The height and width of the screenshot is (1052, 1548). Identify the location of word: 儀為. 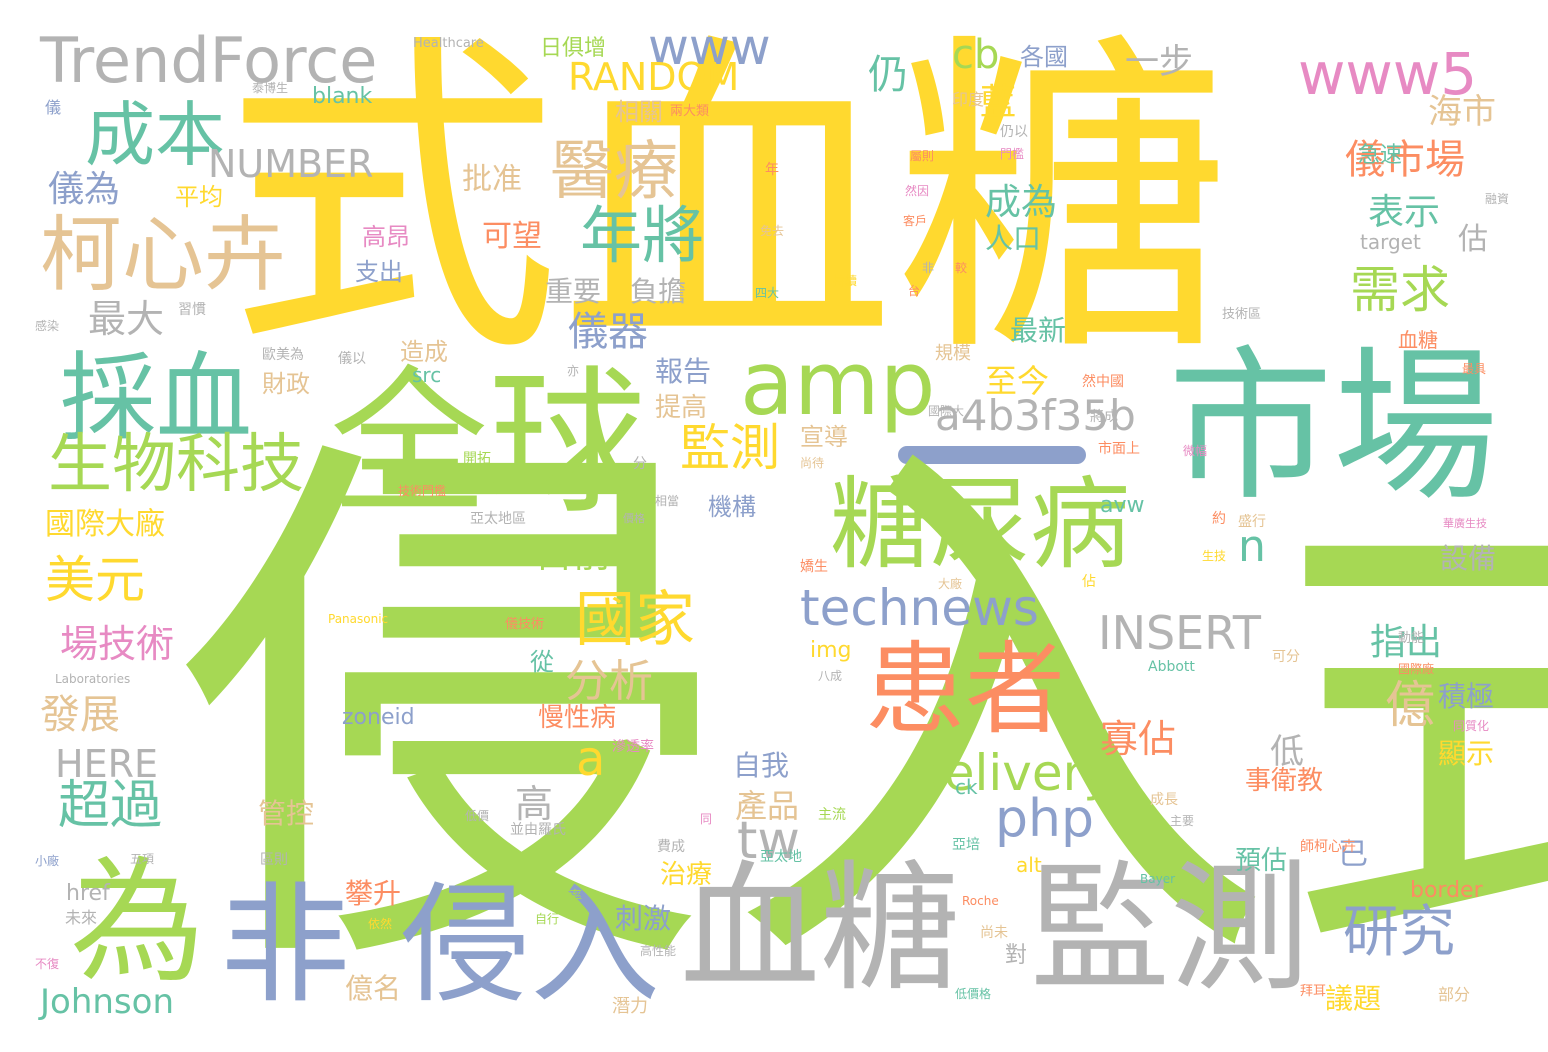
(84, 189).